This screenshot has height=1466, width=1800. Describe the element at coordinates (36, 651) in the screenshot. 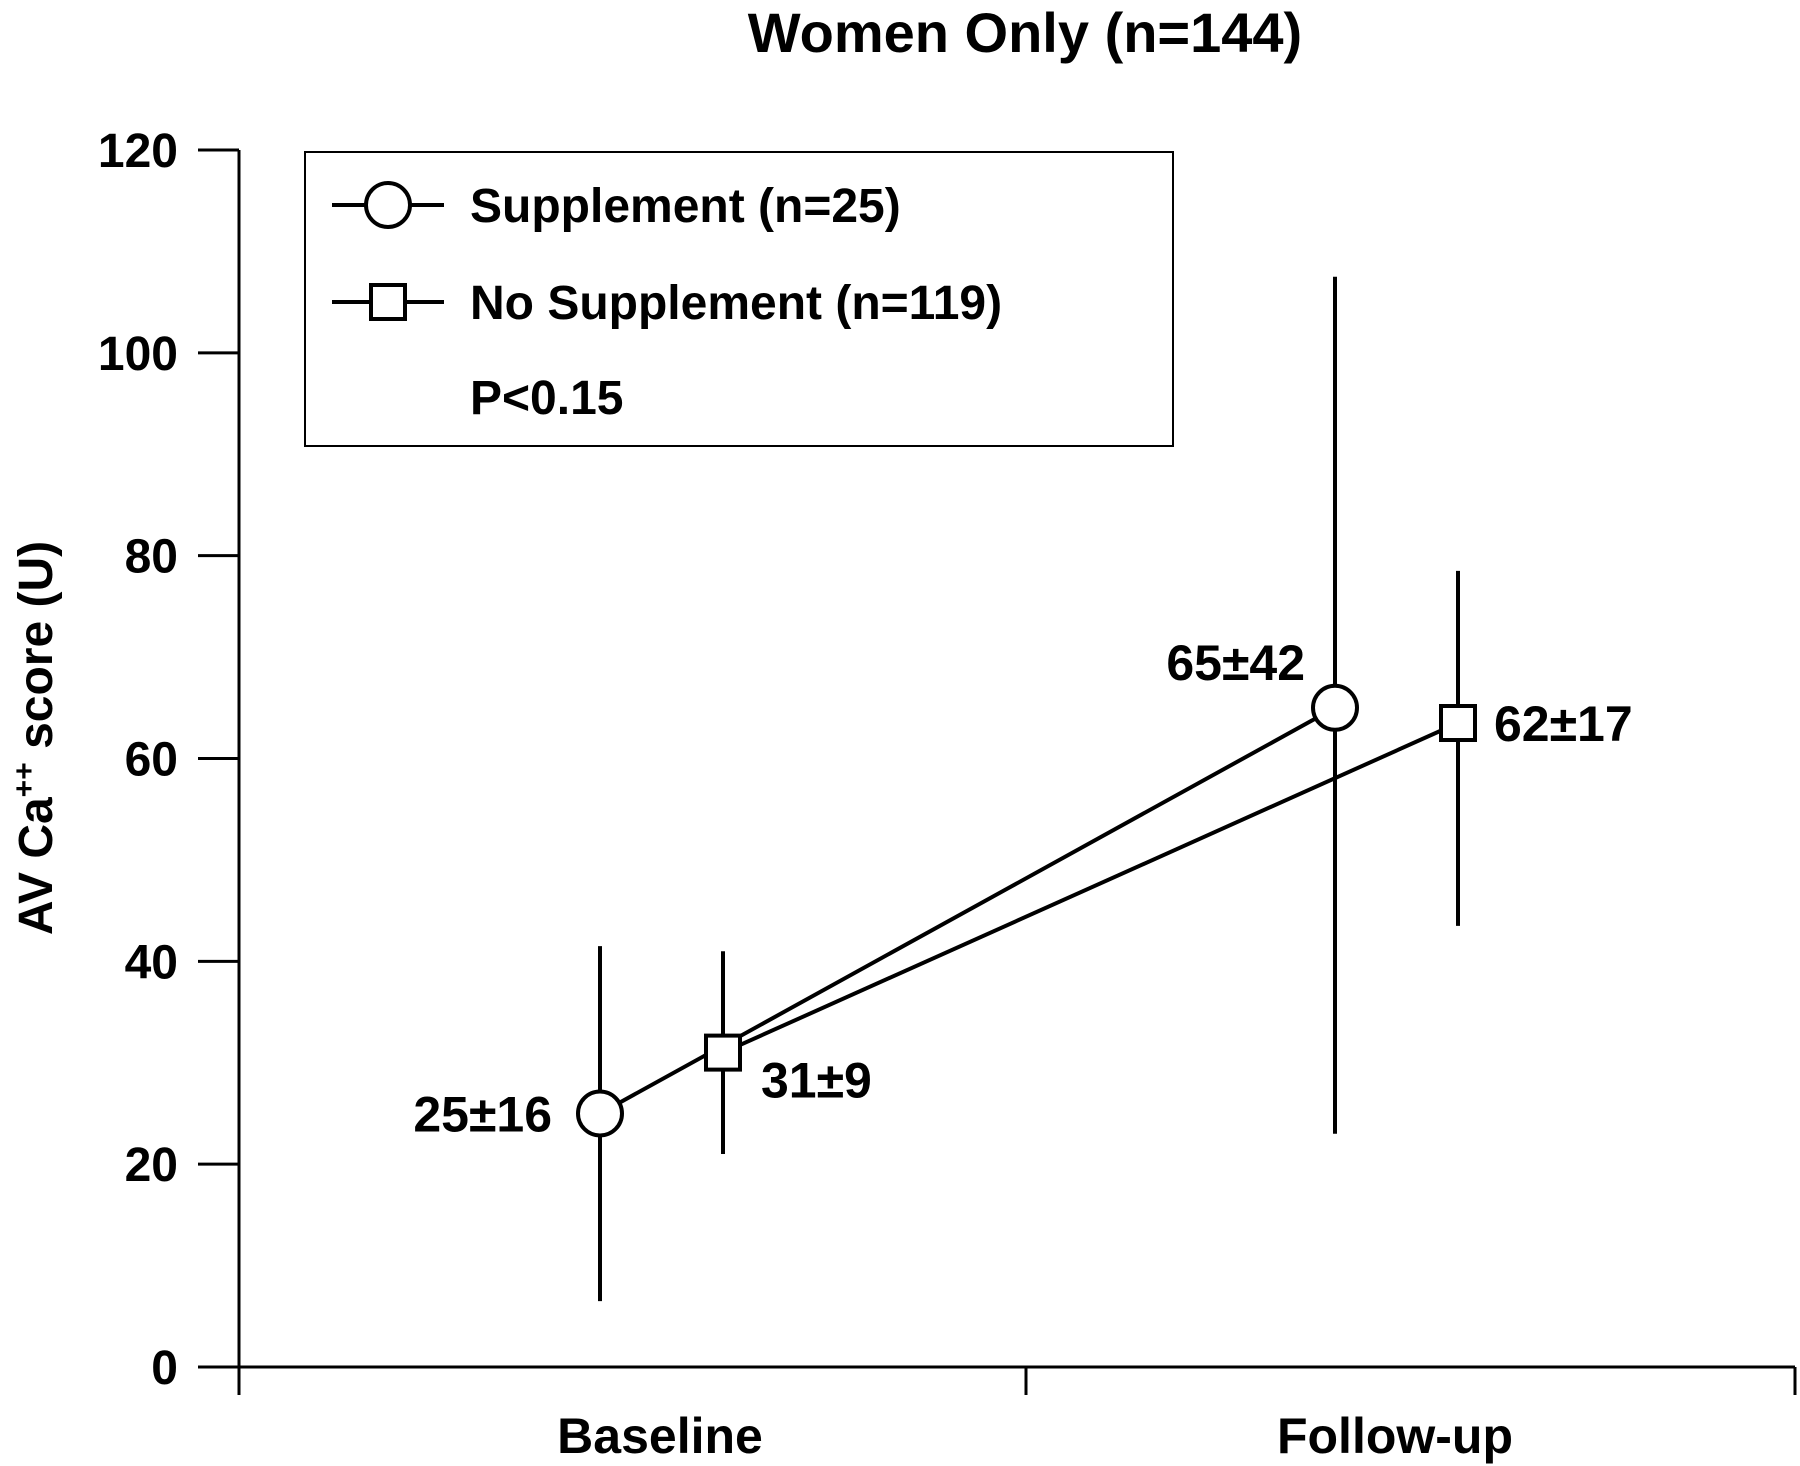

I see `y-axis-title-rest: score (U)` at that location.